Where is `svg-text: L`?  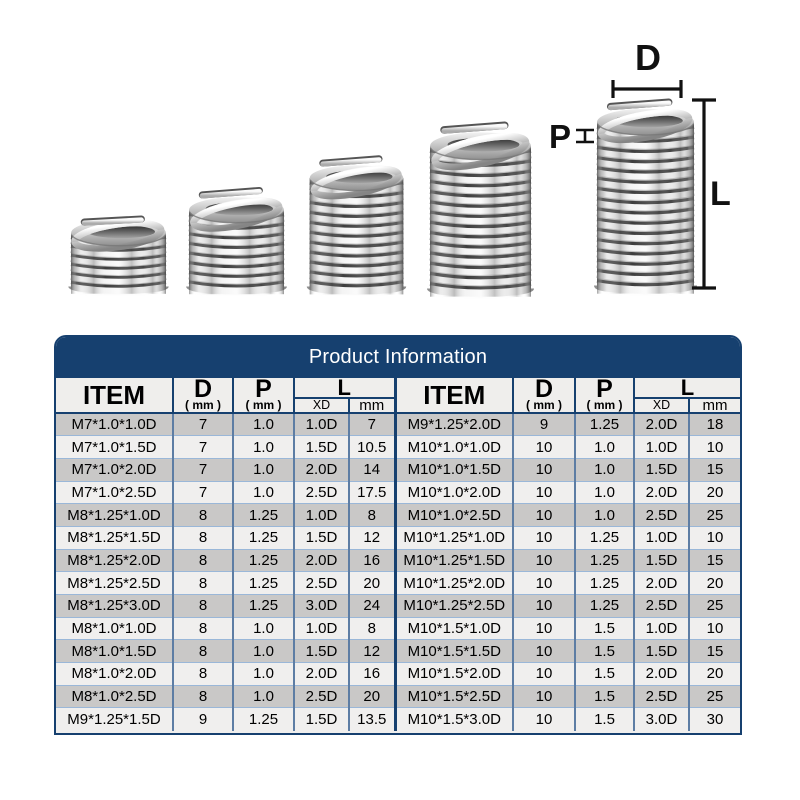 svg-text: L is located at coordinates (720, 194).